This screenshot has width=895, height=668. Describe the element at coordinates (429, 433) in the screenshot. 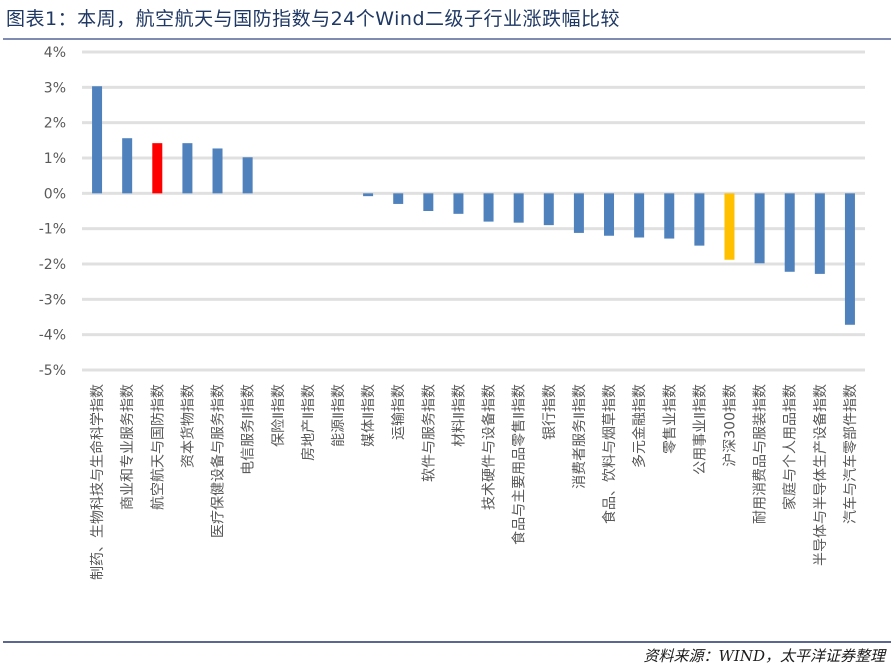

I see `x-tick-label: 软件与服务指数` at that location.